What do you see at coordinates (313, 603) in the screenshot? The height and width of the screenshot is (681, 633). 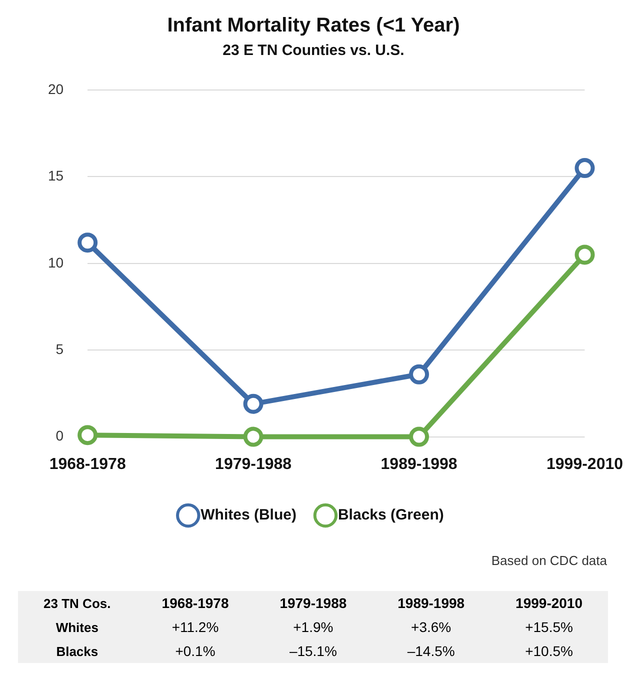 I see `category-label: 1979-1988` at bounding box center [313, 603].